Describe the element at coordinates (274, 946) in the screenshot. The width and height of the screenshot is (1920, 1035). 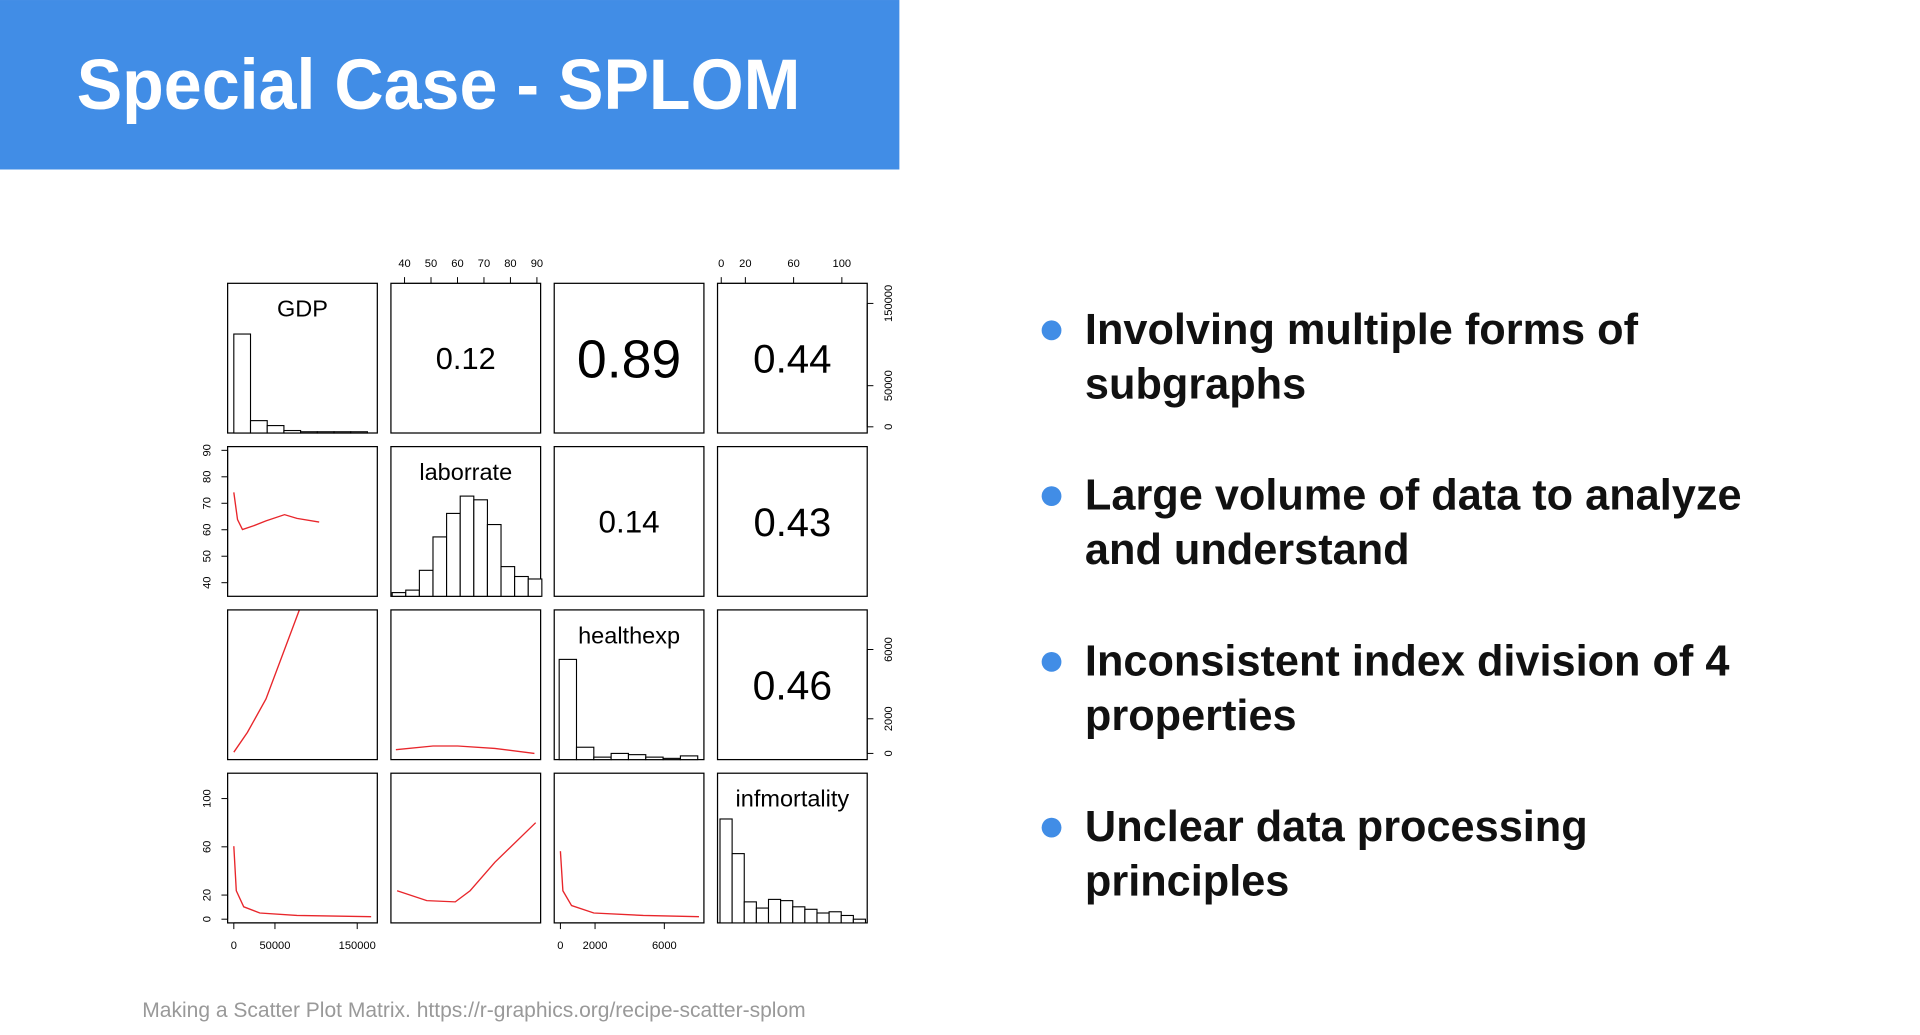
I see `x-tick-label: 50000` at that location.